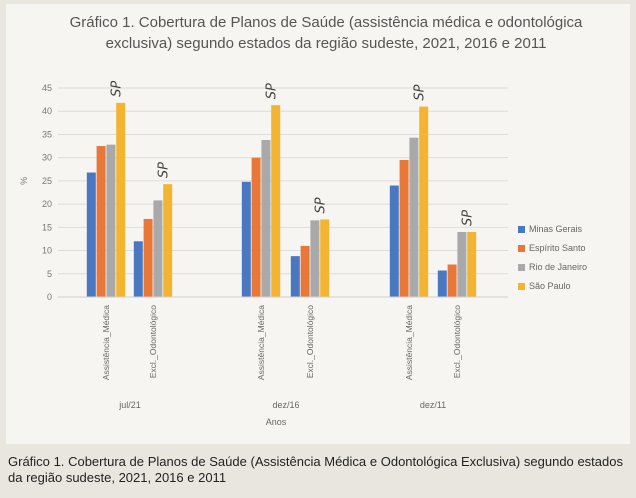  I want to click on y-tick-label: 5, so click(49, 274).